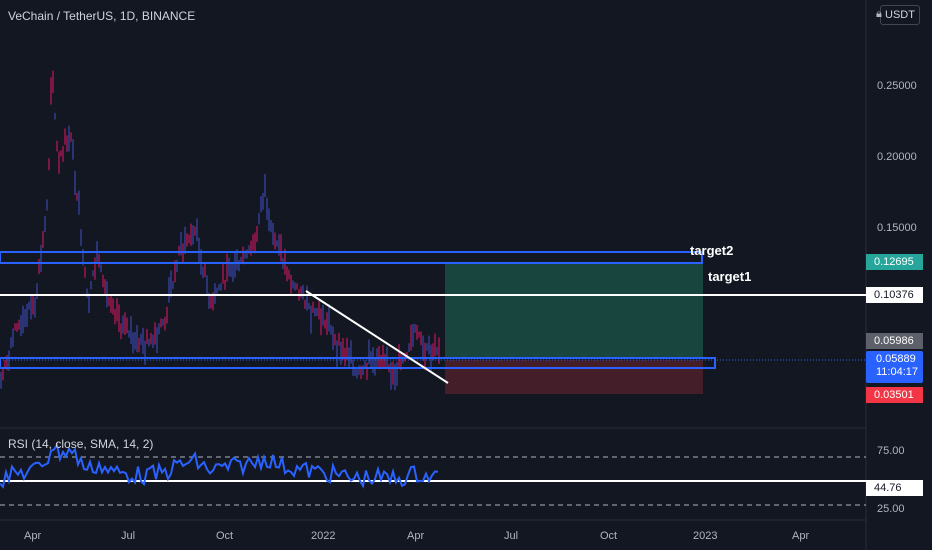  What do you see at coordinates (897, 157) in the screenshot?
I see `price-axis-label: 0.20000` at bounding box center [897, 157].